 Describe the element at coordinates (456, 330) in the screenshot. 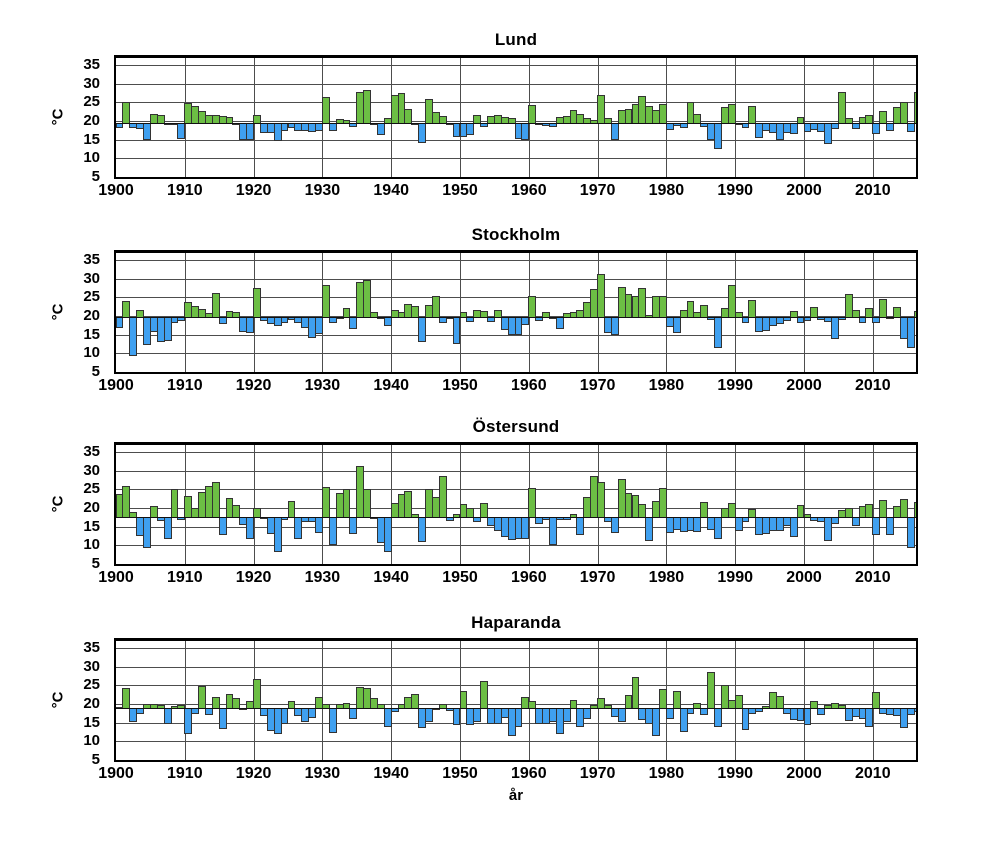

I see `bar-1949` at that location.